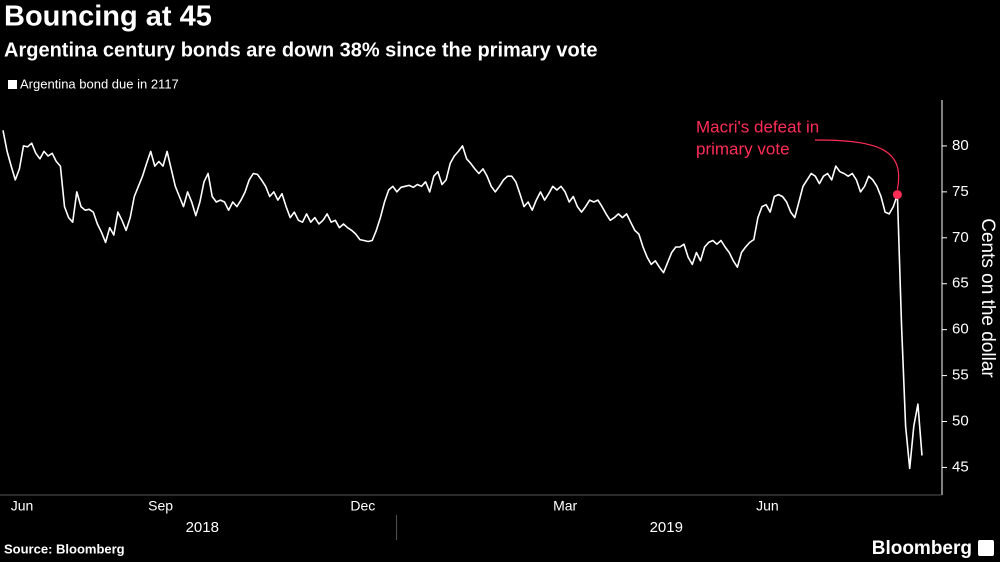 The height and width of the screenshot is (562, 1000). I want to click on x-tick-label: Mar, so click(565, 506).